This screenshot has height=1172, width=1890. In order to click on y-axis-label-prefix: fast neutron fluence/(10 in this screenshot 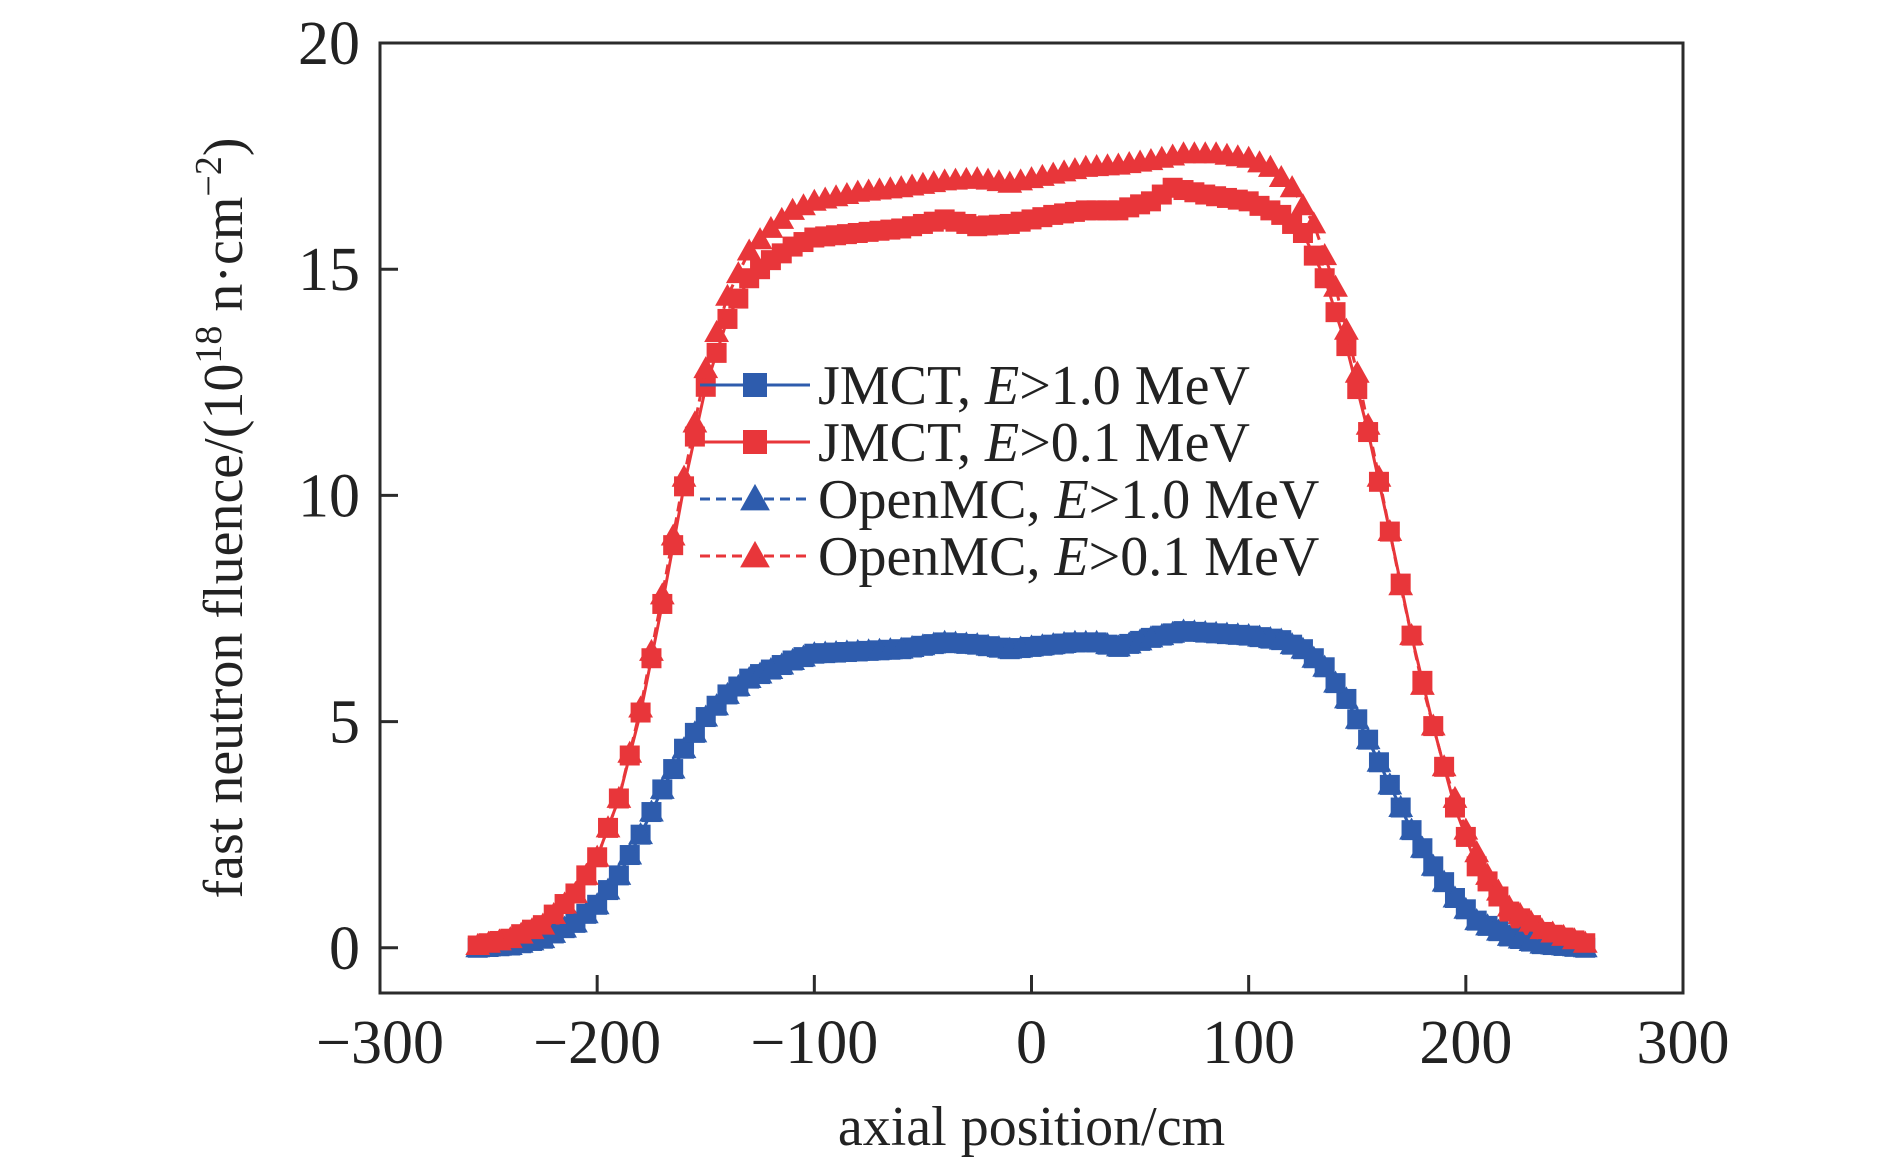, I will do `click(224, 631)`.